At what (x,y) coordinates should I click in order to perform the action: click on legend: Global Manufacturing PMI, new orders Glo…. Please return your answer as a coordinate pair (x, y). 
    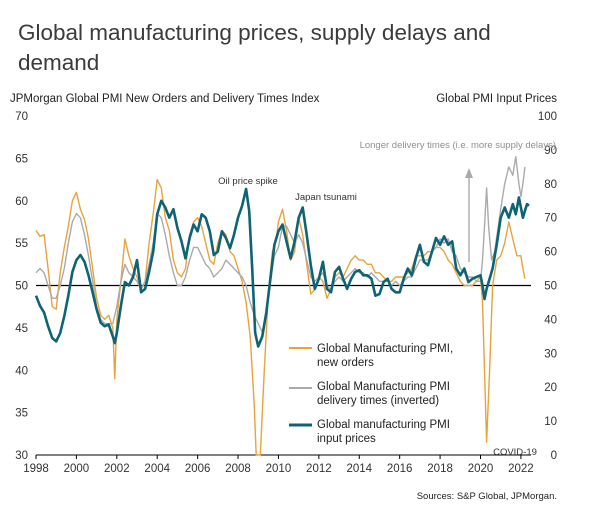
    Looking at the image, I should click on (372, 394).